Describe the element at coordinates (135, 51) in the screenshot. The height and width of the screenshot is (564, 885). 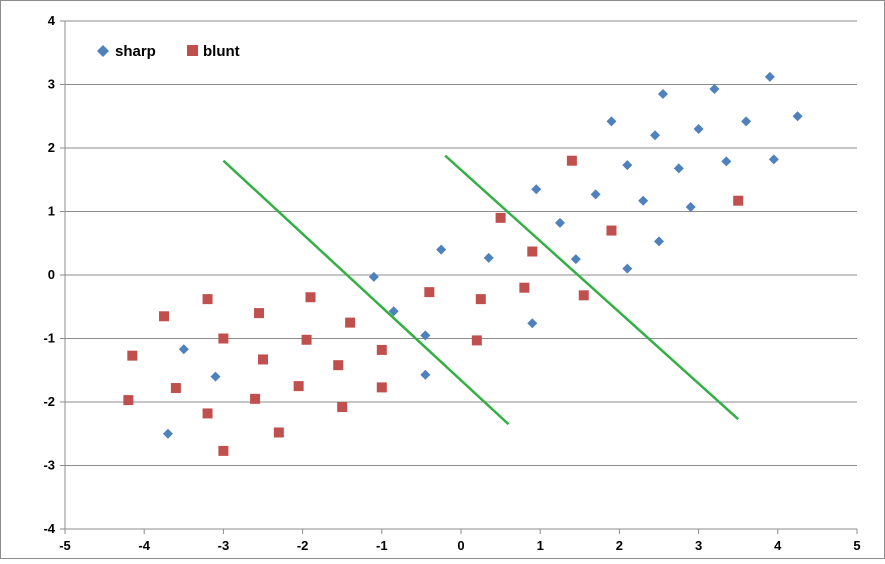
I see `legend-sharp-label: sharp` at that location.